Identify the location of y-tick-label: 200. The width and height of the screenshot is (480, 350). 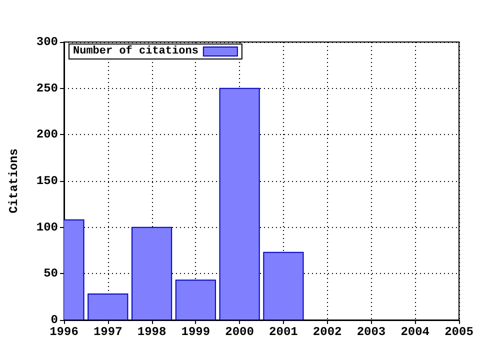
(47, 135).